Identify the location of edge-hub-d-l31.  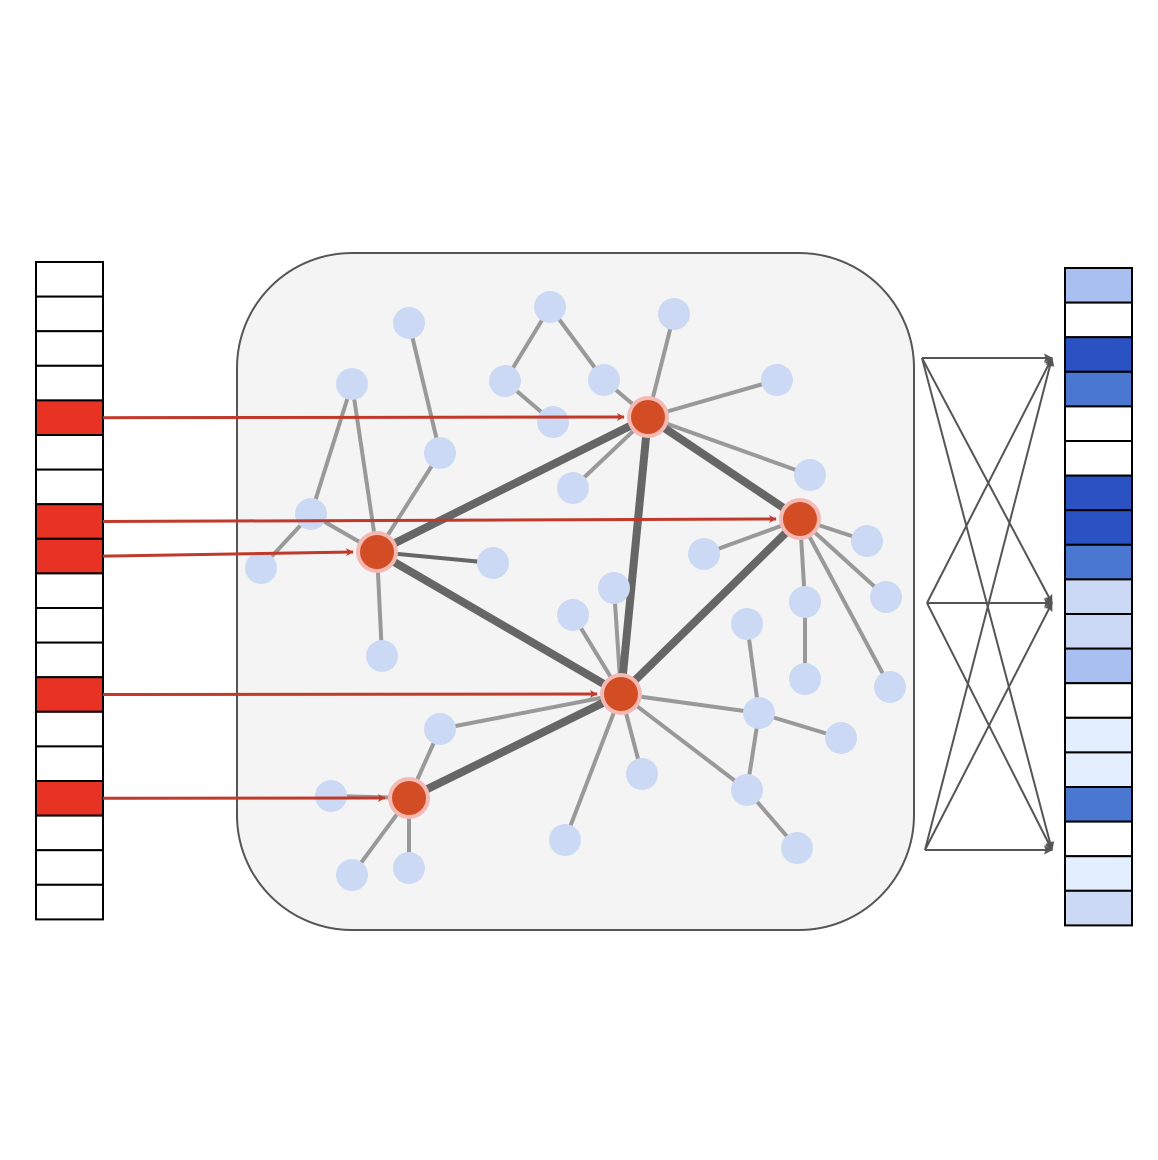
(593, 767).